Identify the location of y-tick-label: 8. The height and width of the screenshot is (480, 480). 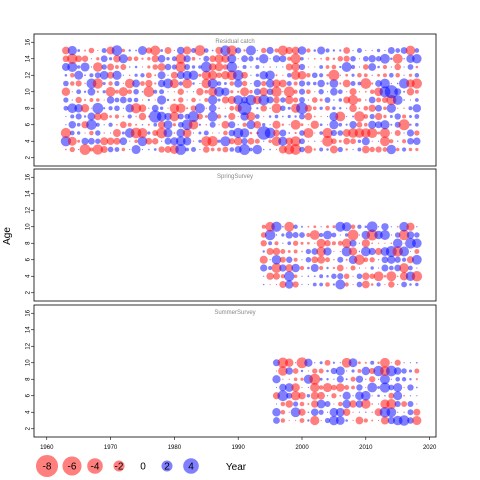
(29, 243).